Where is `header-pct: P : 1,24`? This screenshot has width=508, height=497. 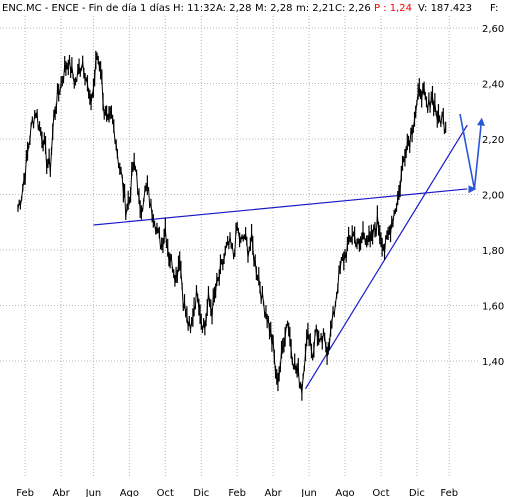
header-pct: P : 1,24 is located at coordinates (393, 8).